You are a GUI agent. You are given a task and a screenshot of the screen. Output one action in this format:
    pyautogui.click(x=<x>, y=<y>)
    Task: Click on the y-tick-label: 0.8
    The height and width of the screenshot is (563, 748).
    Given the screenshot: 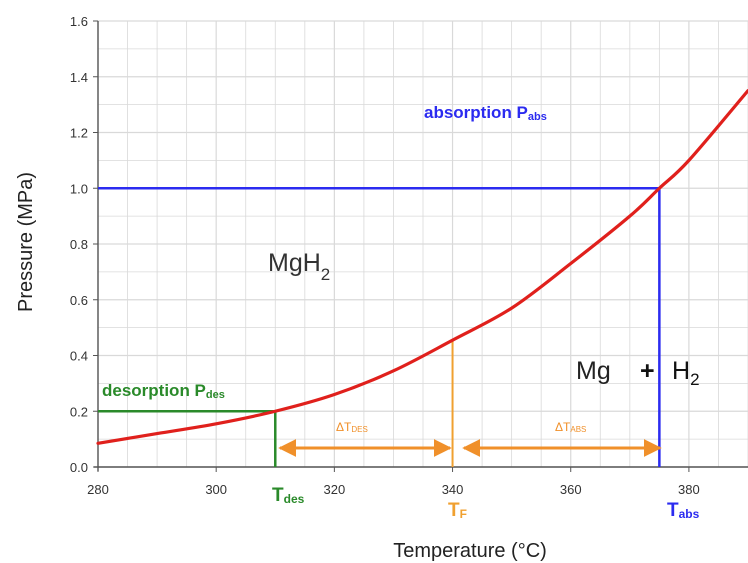 What is the action you would take?
    pyautogui.click(x=79, y=244)
    